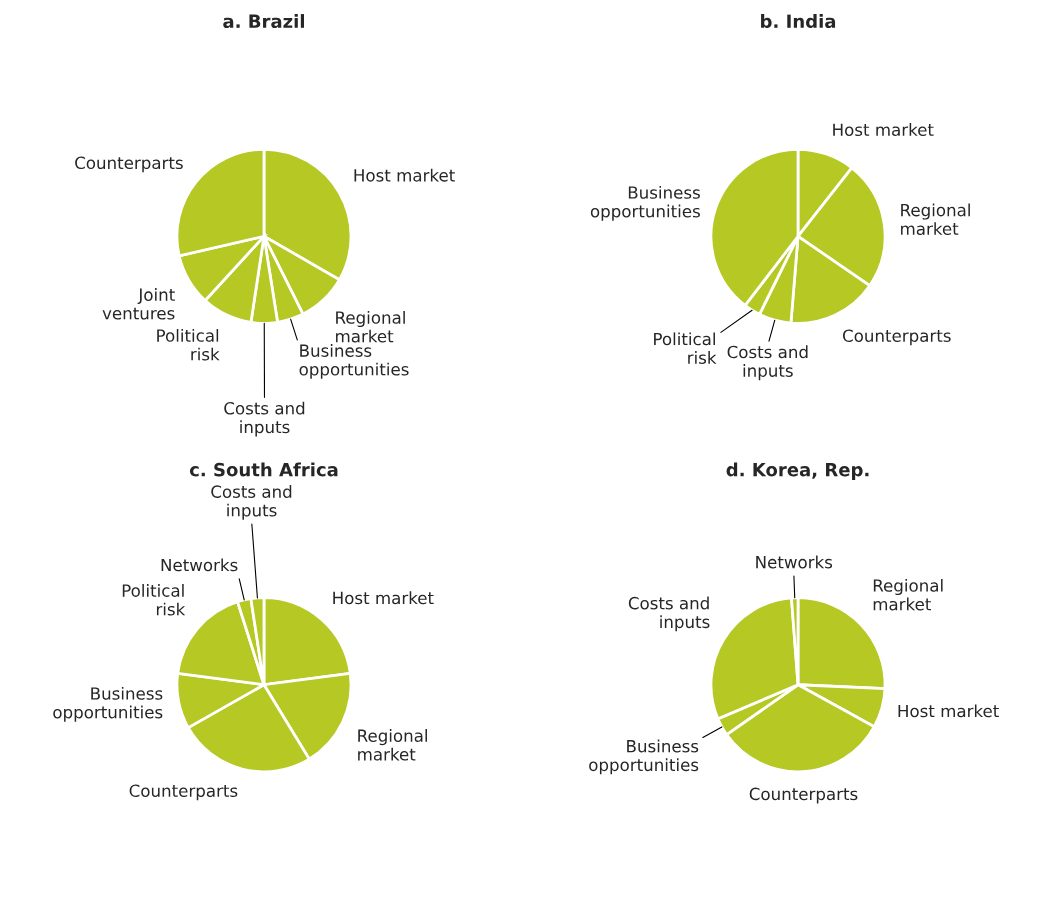  What do you see at coordinates (798, 21) in the screenshot?
I see `chart-title: b. India` at bounding box center [798, 21].